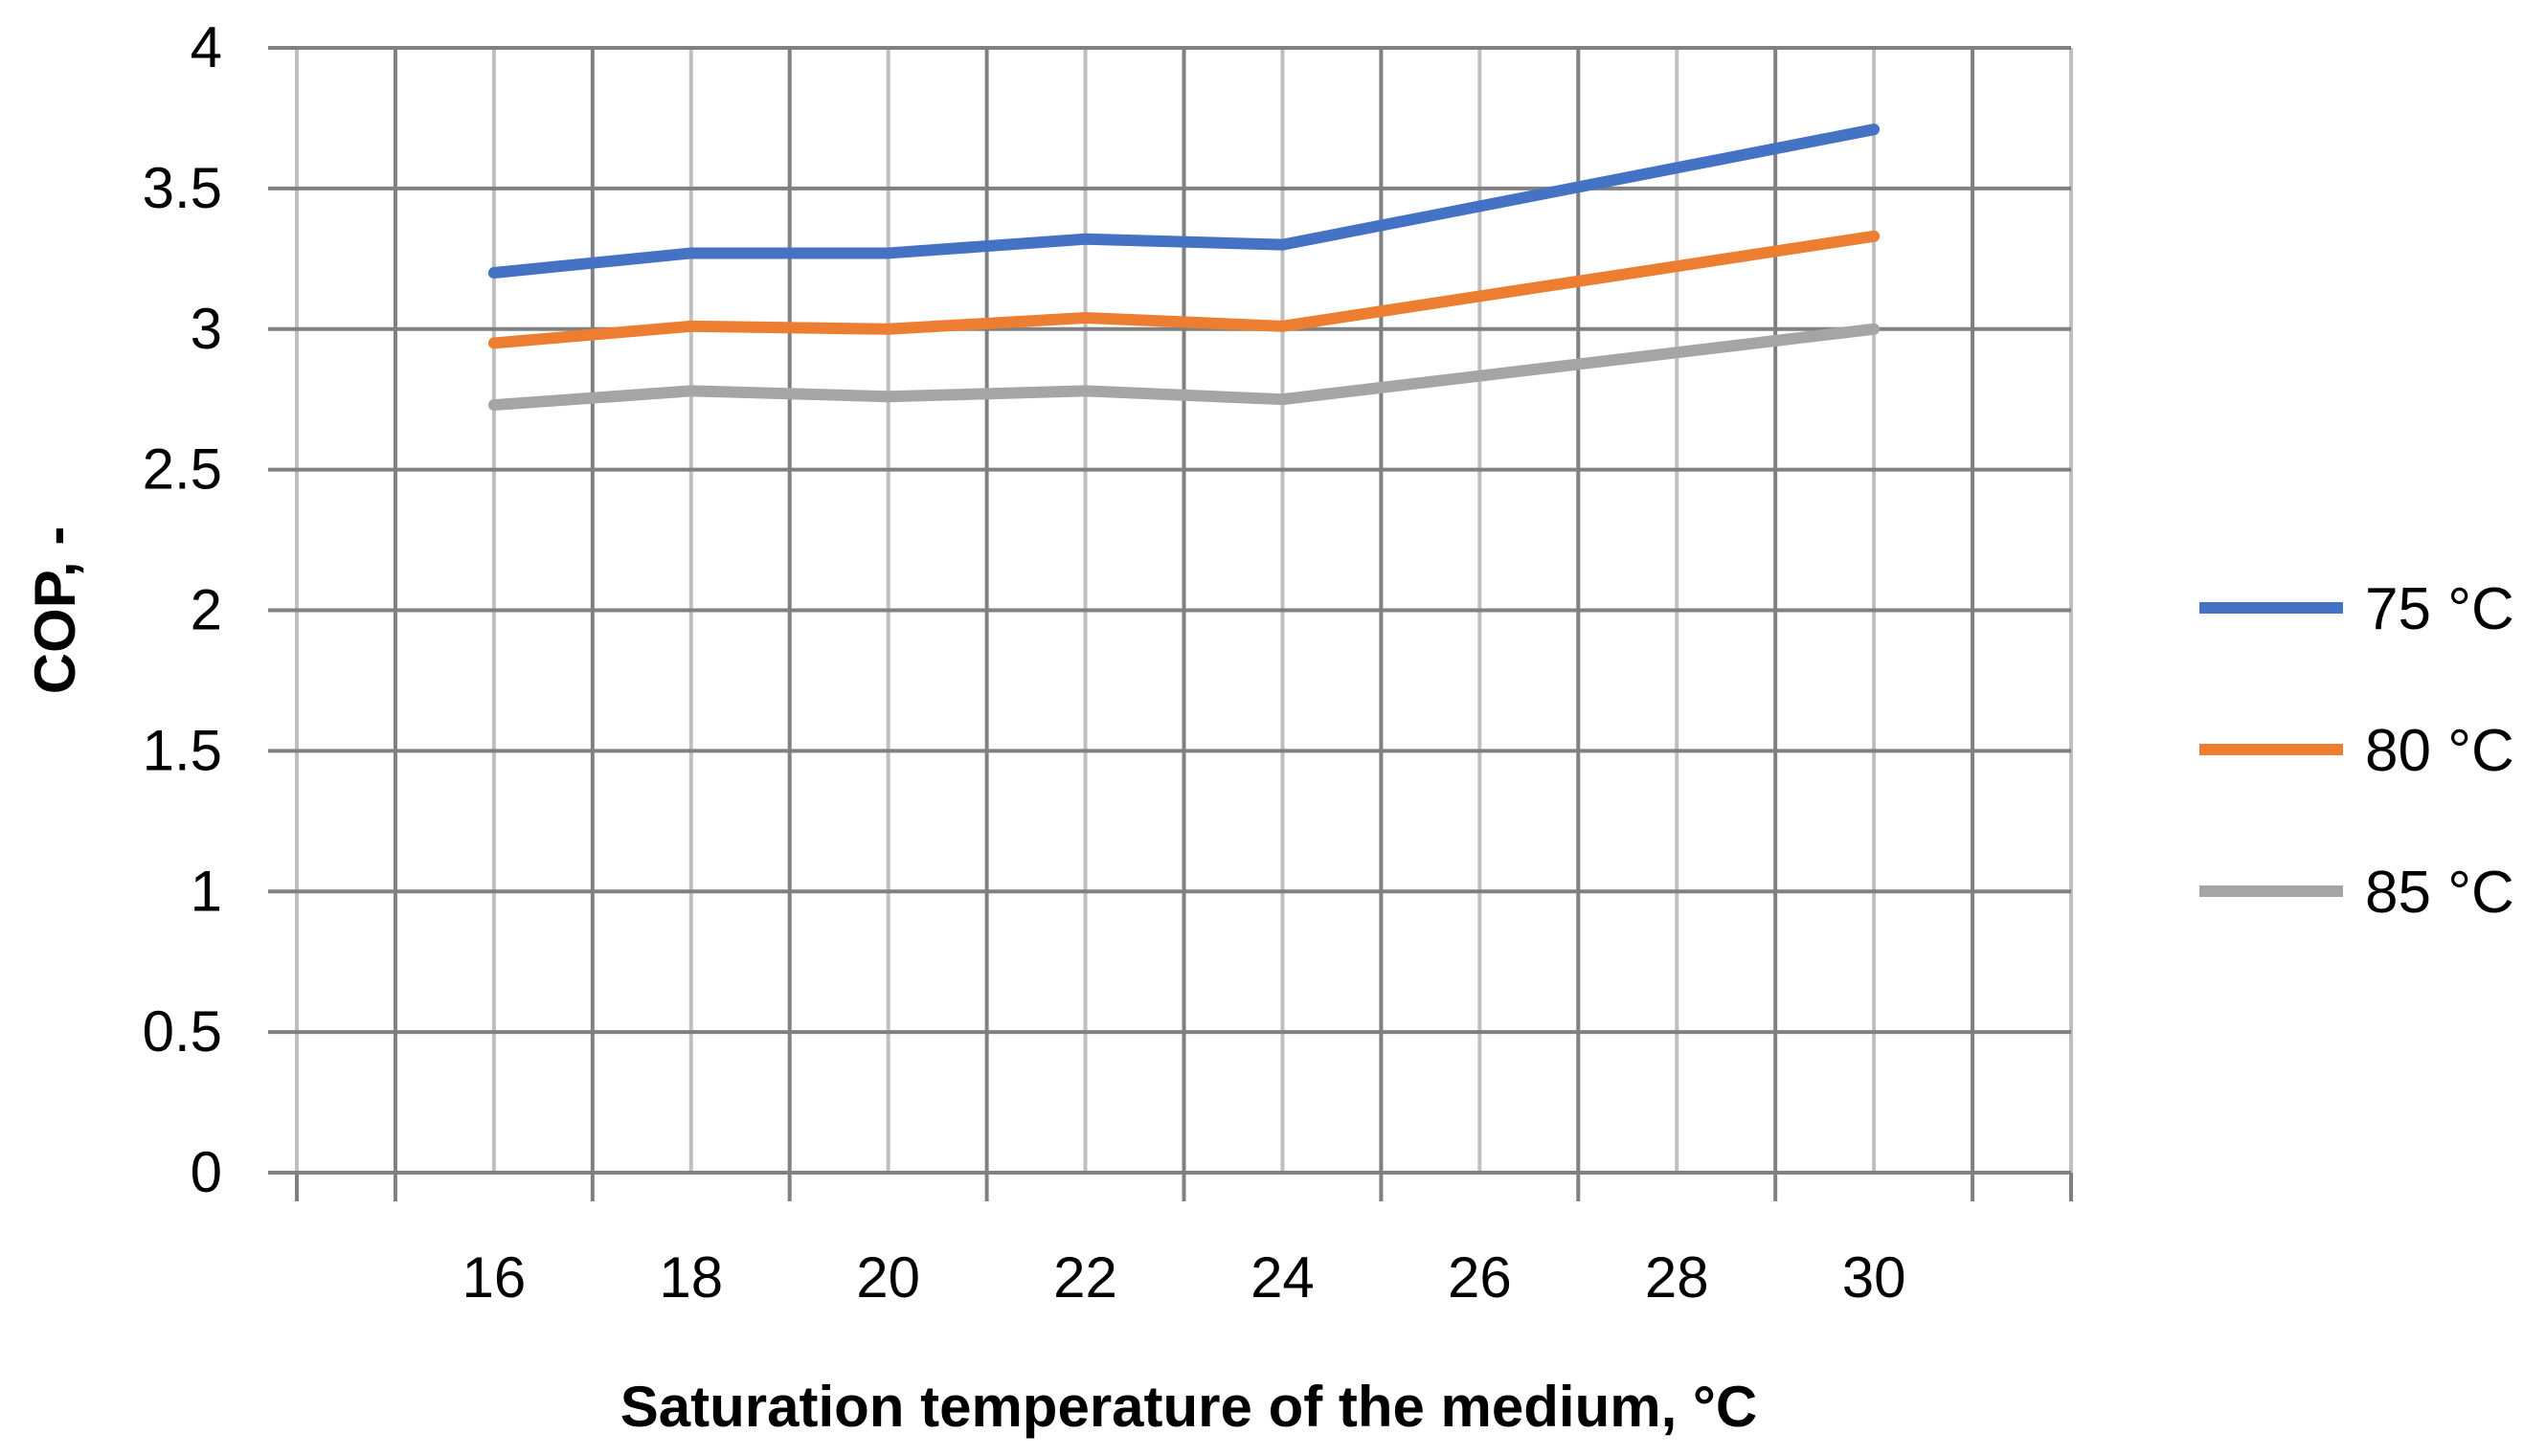  What do you see at coordinates (1480, 1277) in the screenshot?
I see `x-tick-label: 26` at bounding box center [1480, 1277].